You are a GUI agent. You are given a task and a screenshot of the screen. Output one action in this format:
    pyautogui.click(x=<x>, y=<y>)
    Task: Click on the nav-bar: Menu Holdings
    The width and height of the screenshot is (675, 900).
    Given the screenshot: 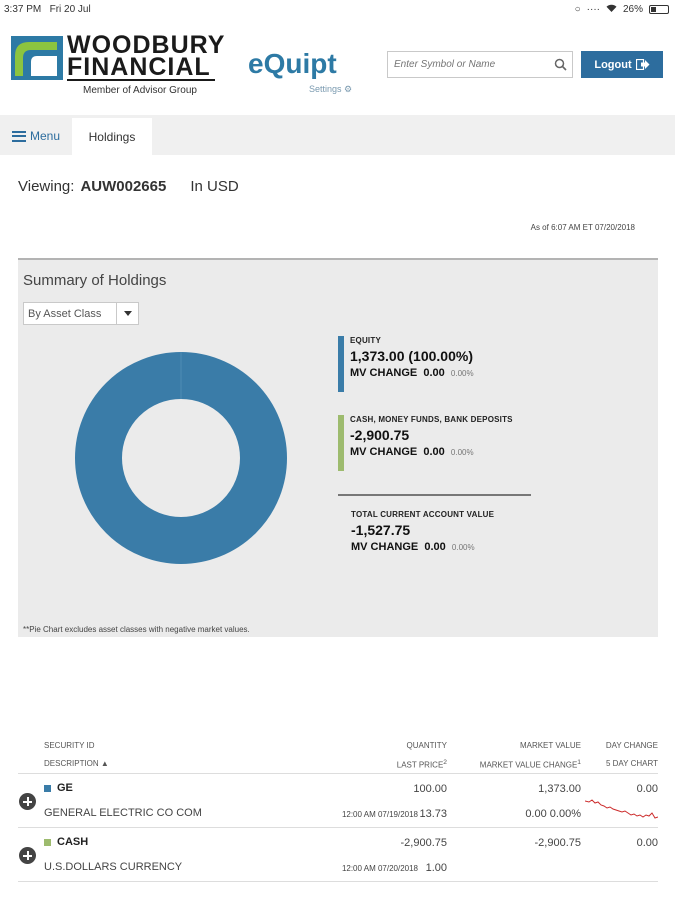 What is the action you would take?
    pyautogui.click(x=337, y=135)
    